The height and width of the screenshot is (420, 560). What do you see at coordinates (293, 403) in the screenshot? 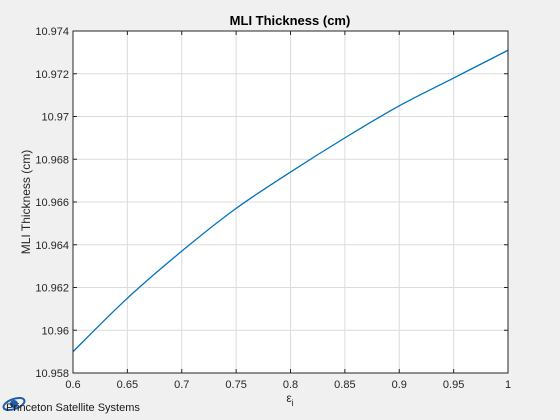
I see `x-axis-label-subscript: i` at bounding box center [293, 403].